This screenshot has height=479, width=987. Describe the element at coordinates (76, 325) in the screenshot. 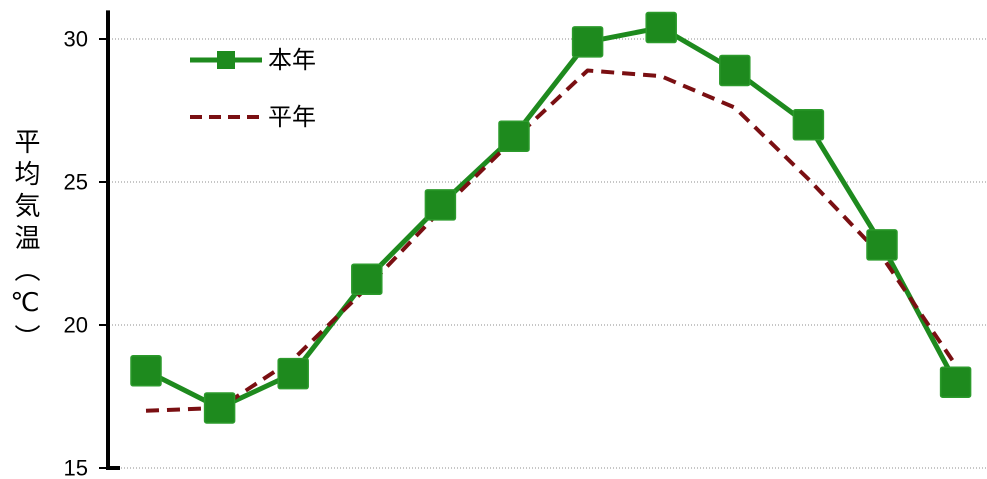

I see `y-tick-label: 20` at that location.